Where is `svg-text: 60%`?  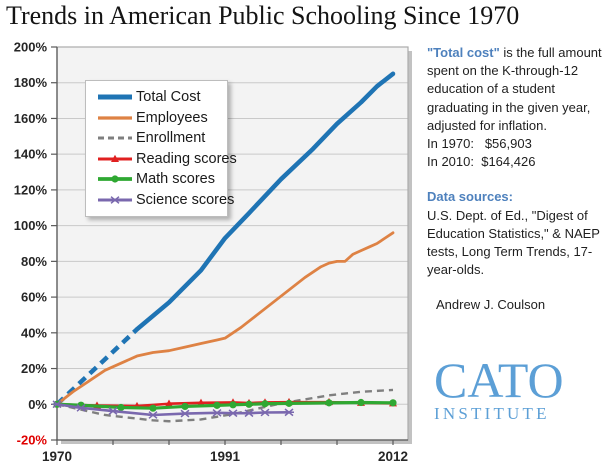 svg-text: 60% is located at coordinates (34, 297).